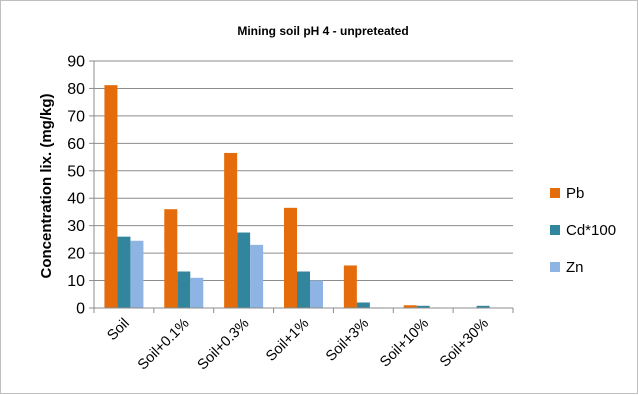  Describe the element at coordinates (287, 339) in the screenshot. I see `x-tick-label: Soil+1%` at that location.